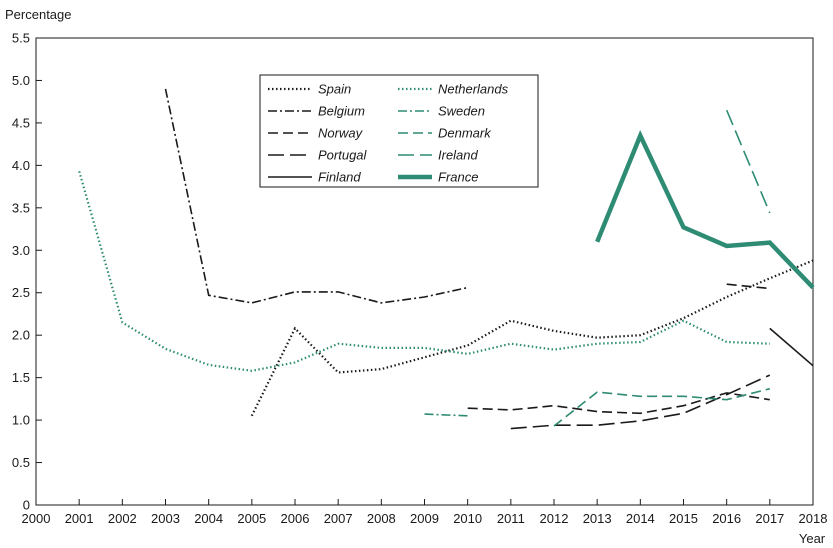  Describe the element at coordinates (813, 518) in the screenshot. I see `x-tick-label: 2018` at that location.